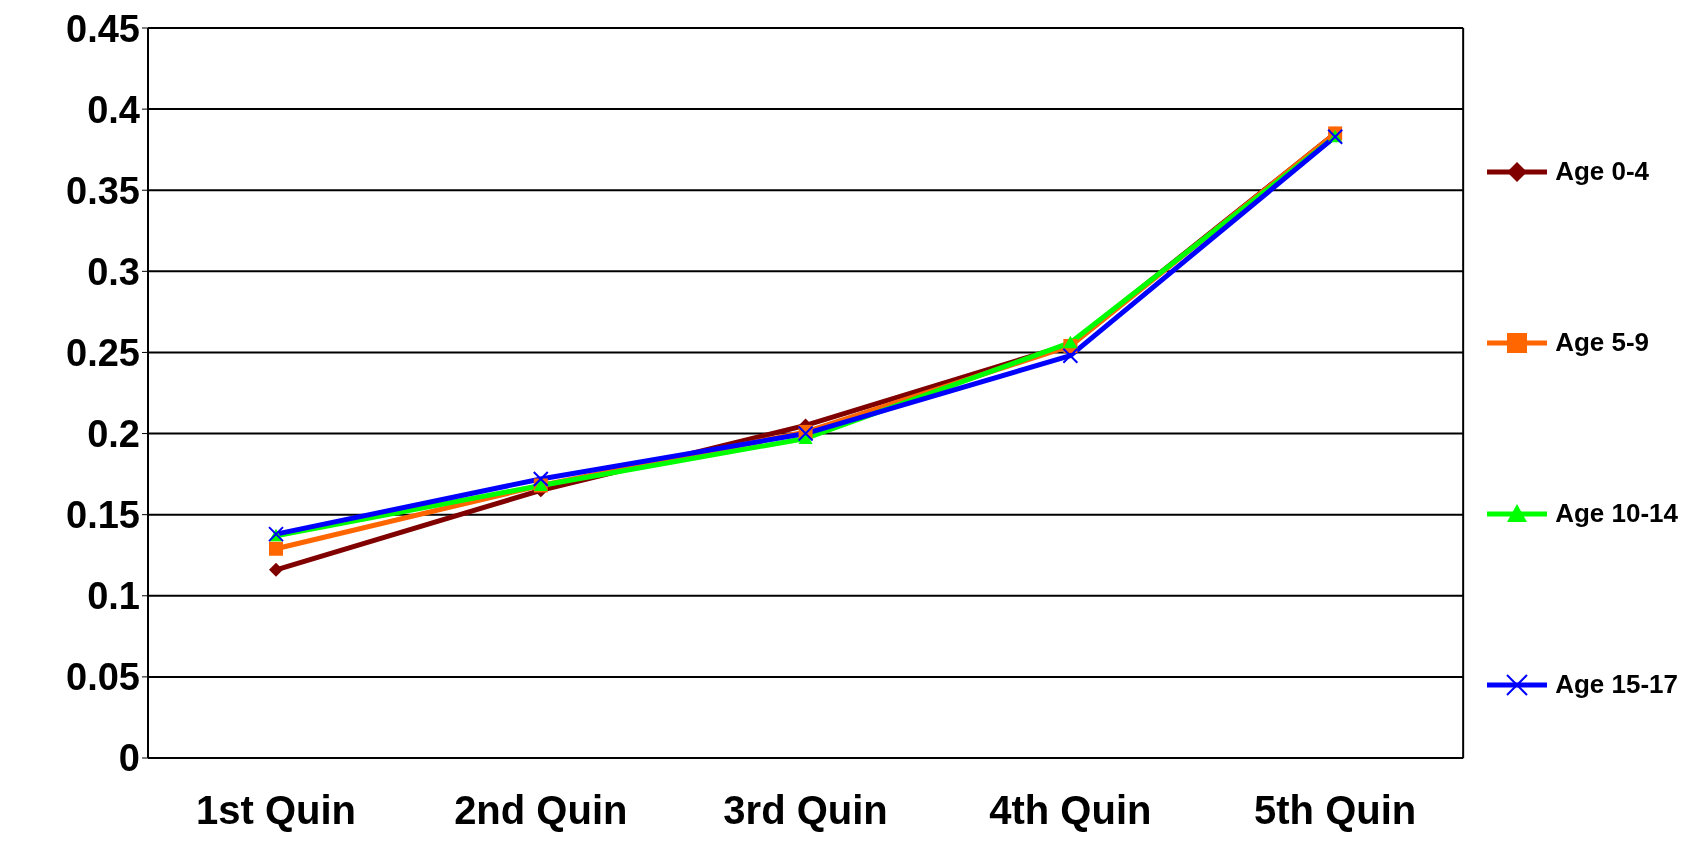  What do you see at coordinates (1335, 810) in the screenshot?
I see `x-tick-label: 5th Quin` at bounding box center [1335, 810].